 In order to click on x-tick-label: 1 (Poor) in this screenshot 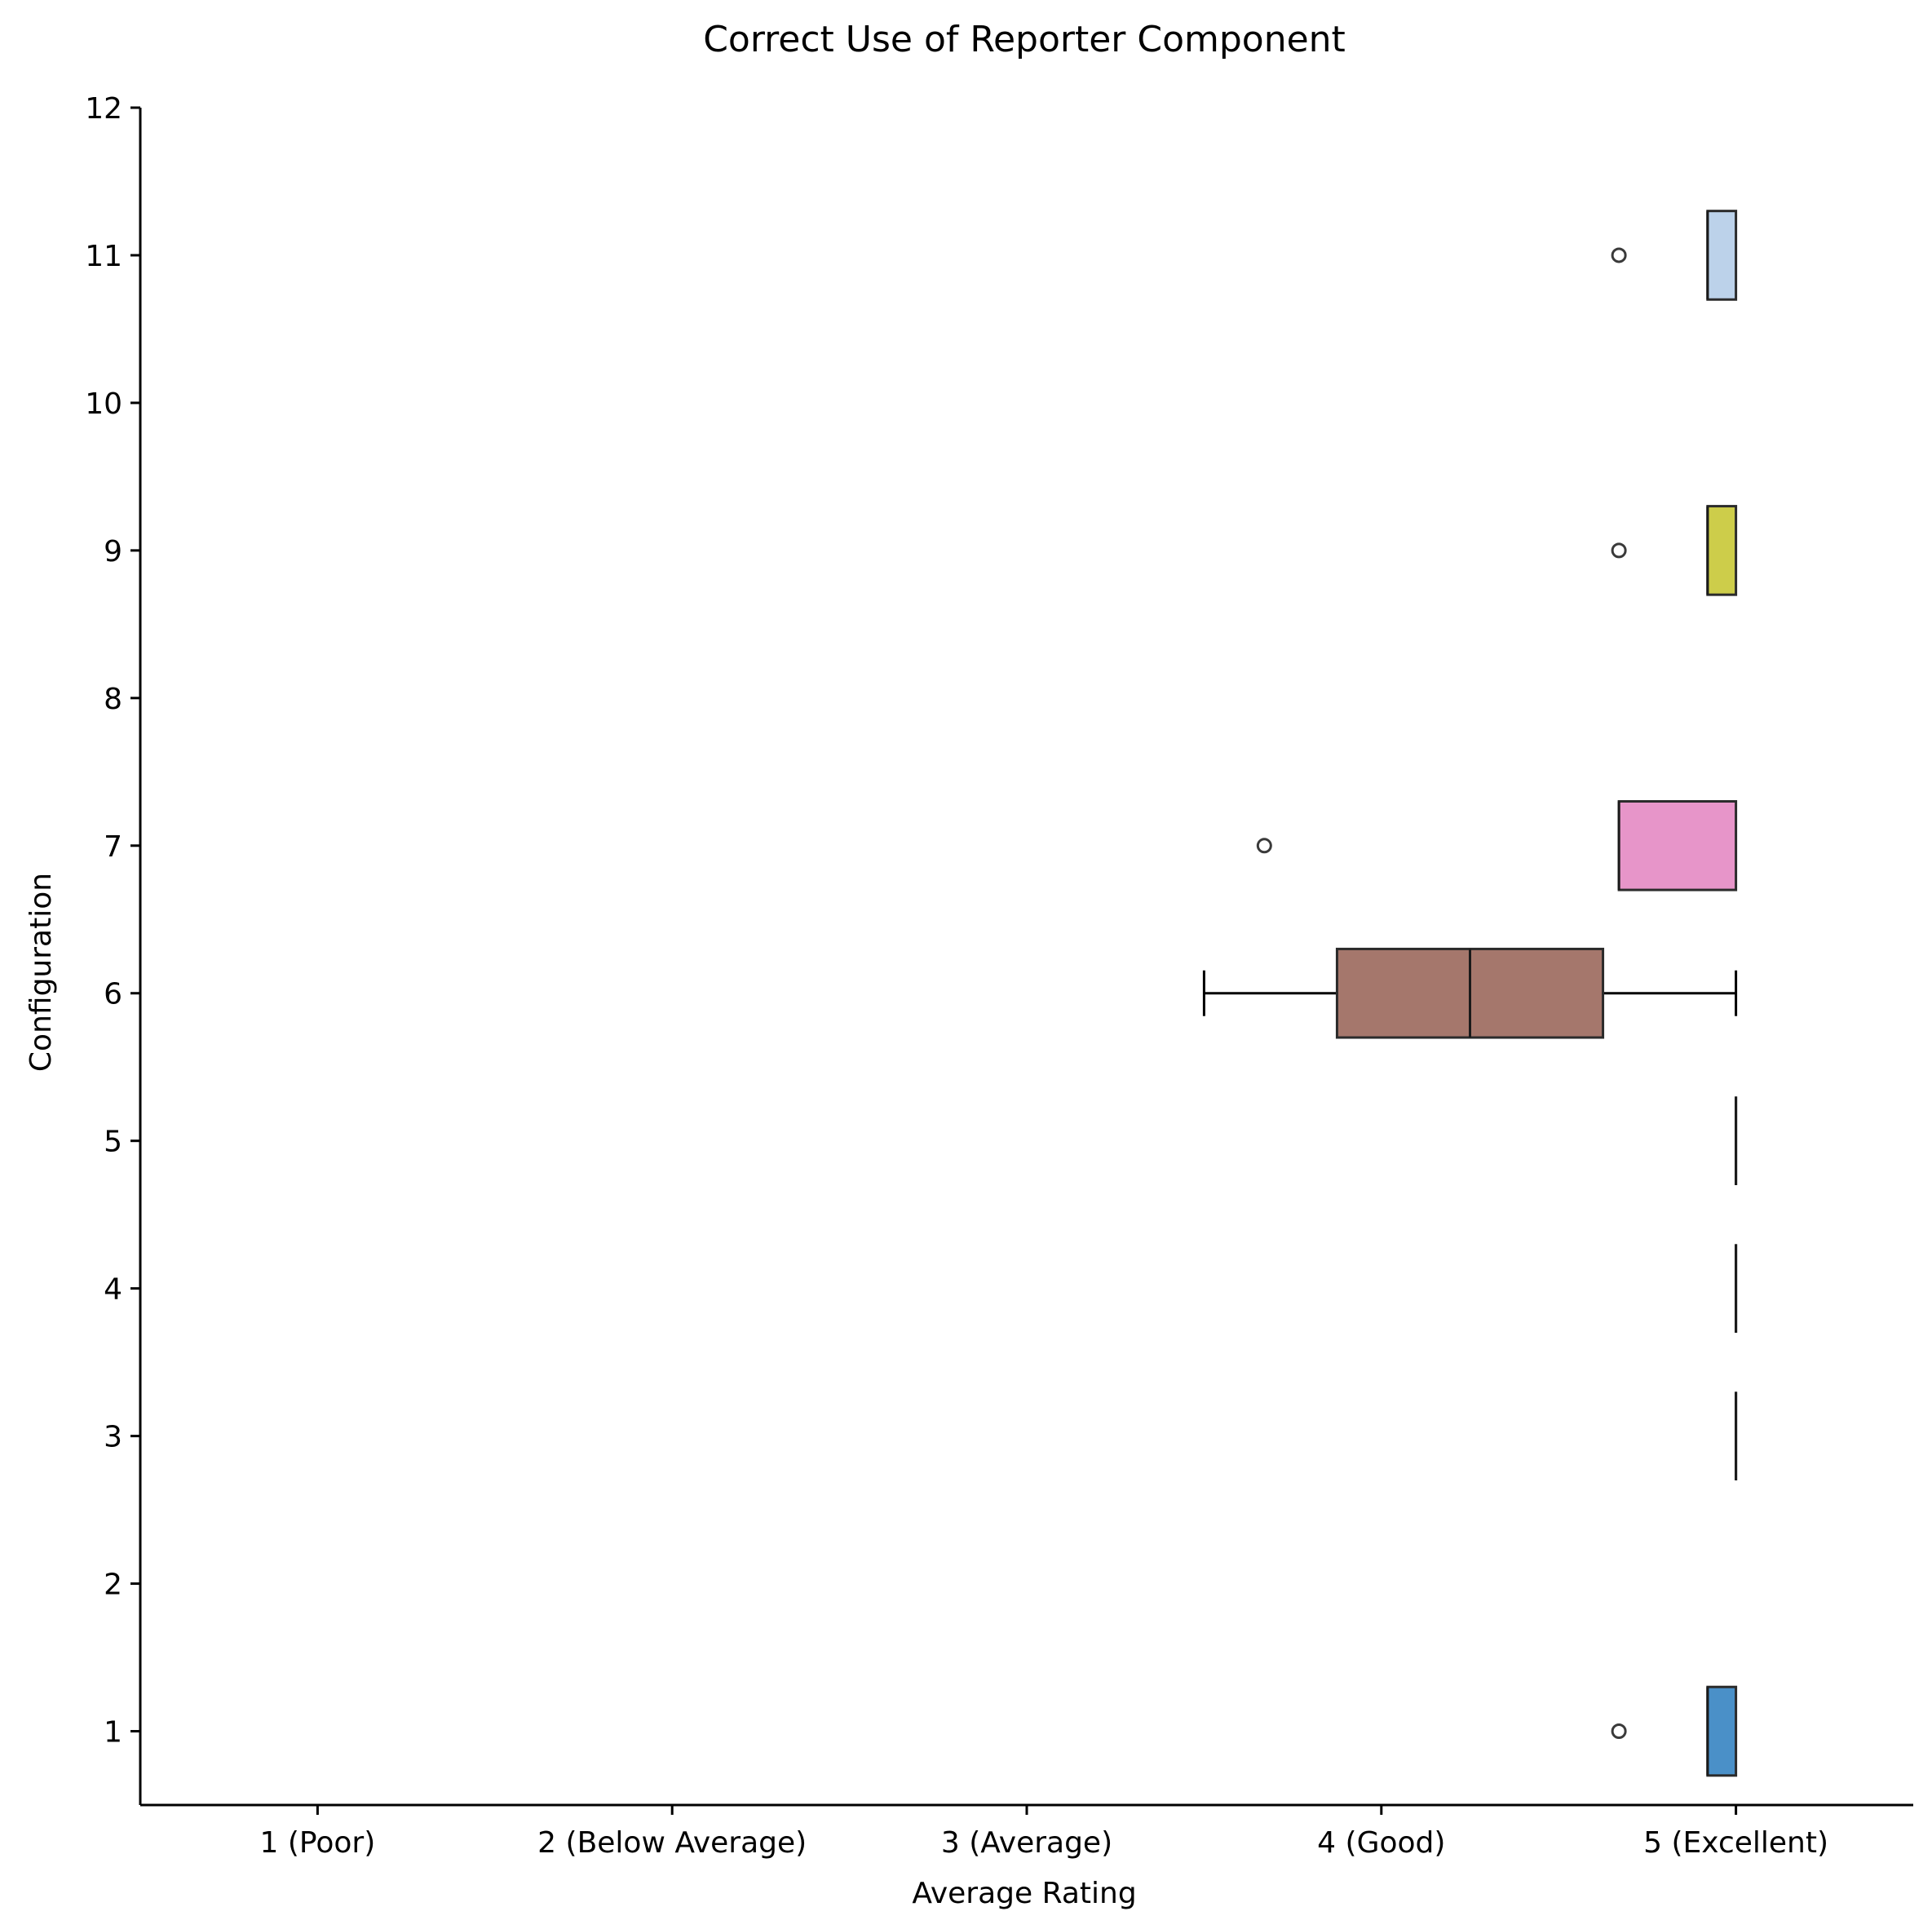, I will do `click(318, 1843)`.